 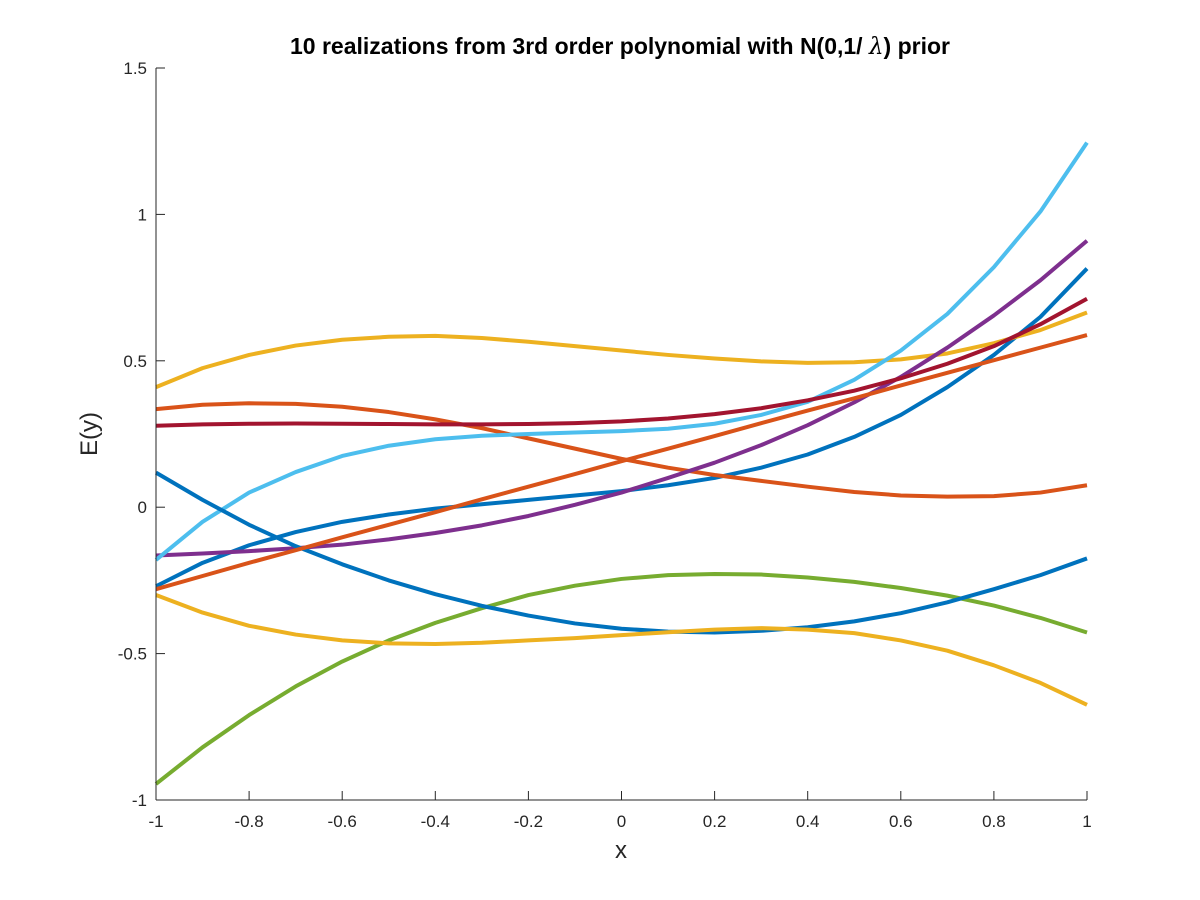 What do you see at coordinates (994, 821) in the screenshot?
I see `x-tick-label: 0.8` at bounding box center [994, 821].